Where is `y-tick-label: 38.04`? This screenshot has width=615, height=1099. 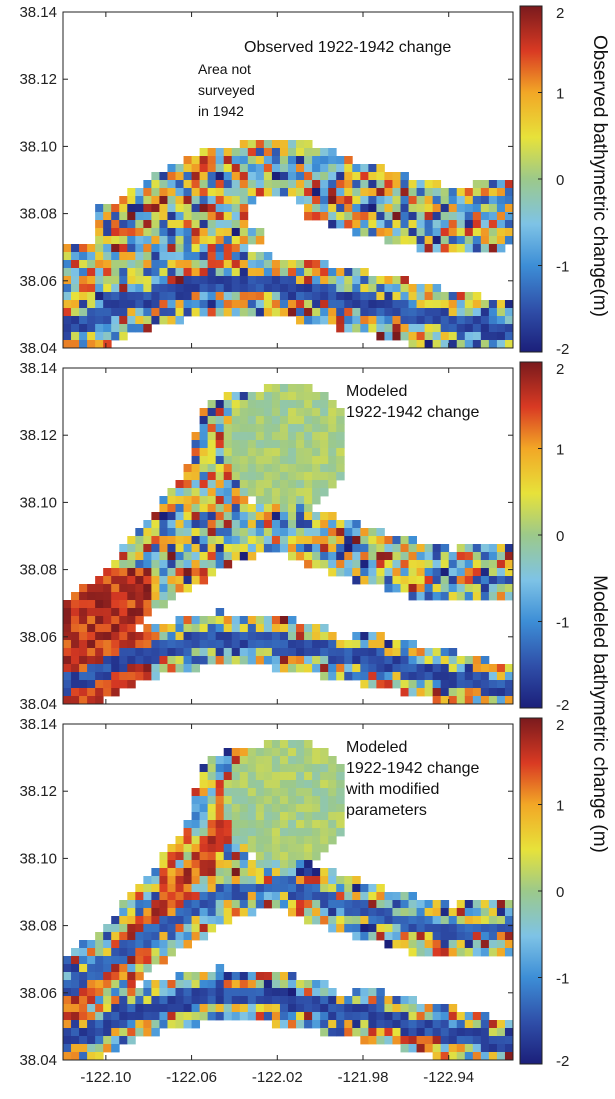
y-tick-label: 38.04 is located at coordinates (38, 1060).